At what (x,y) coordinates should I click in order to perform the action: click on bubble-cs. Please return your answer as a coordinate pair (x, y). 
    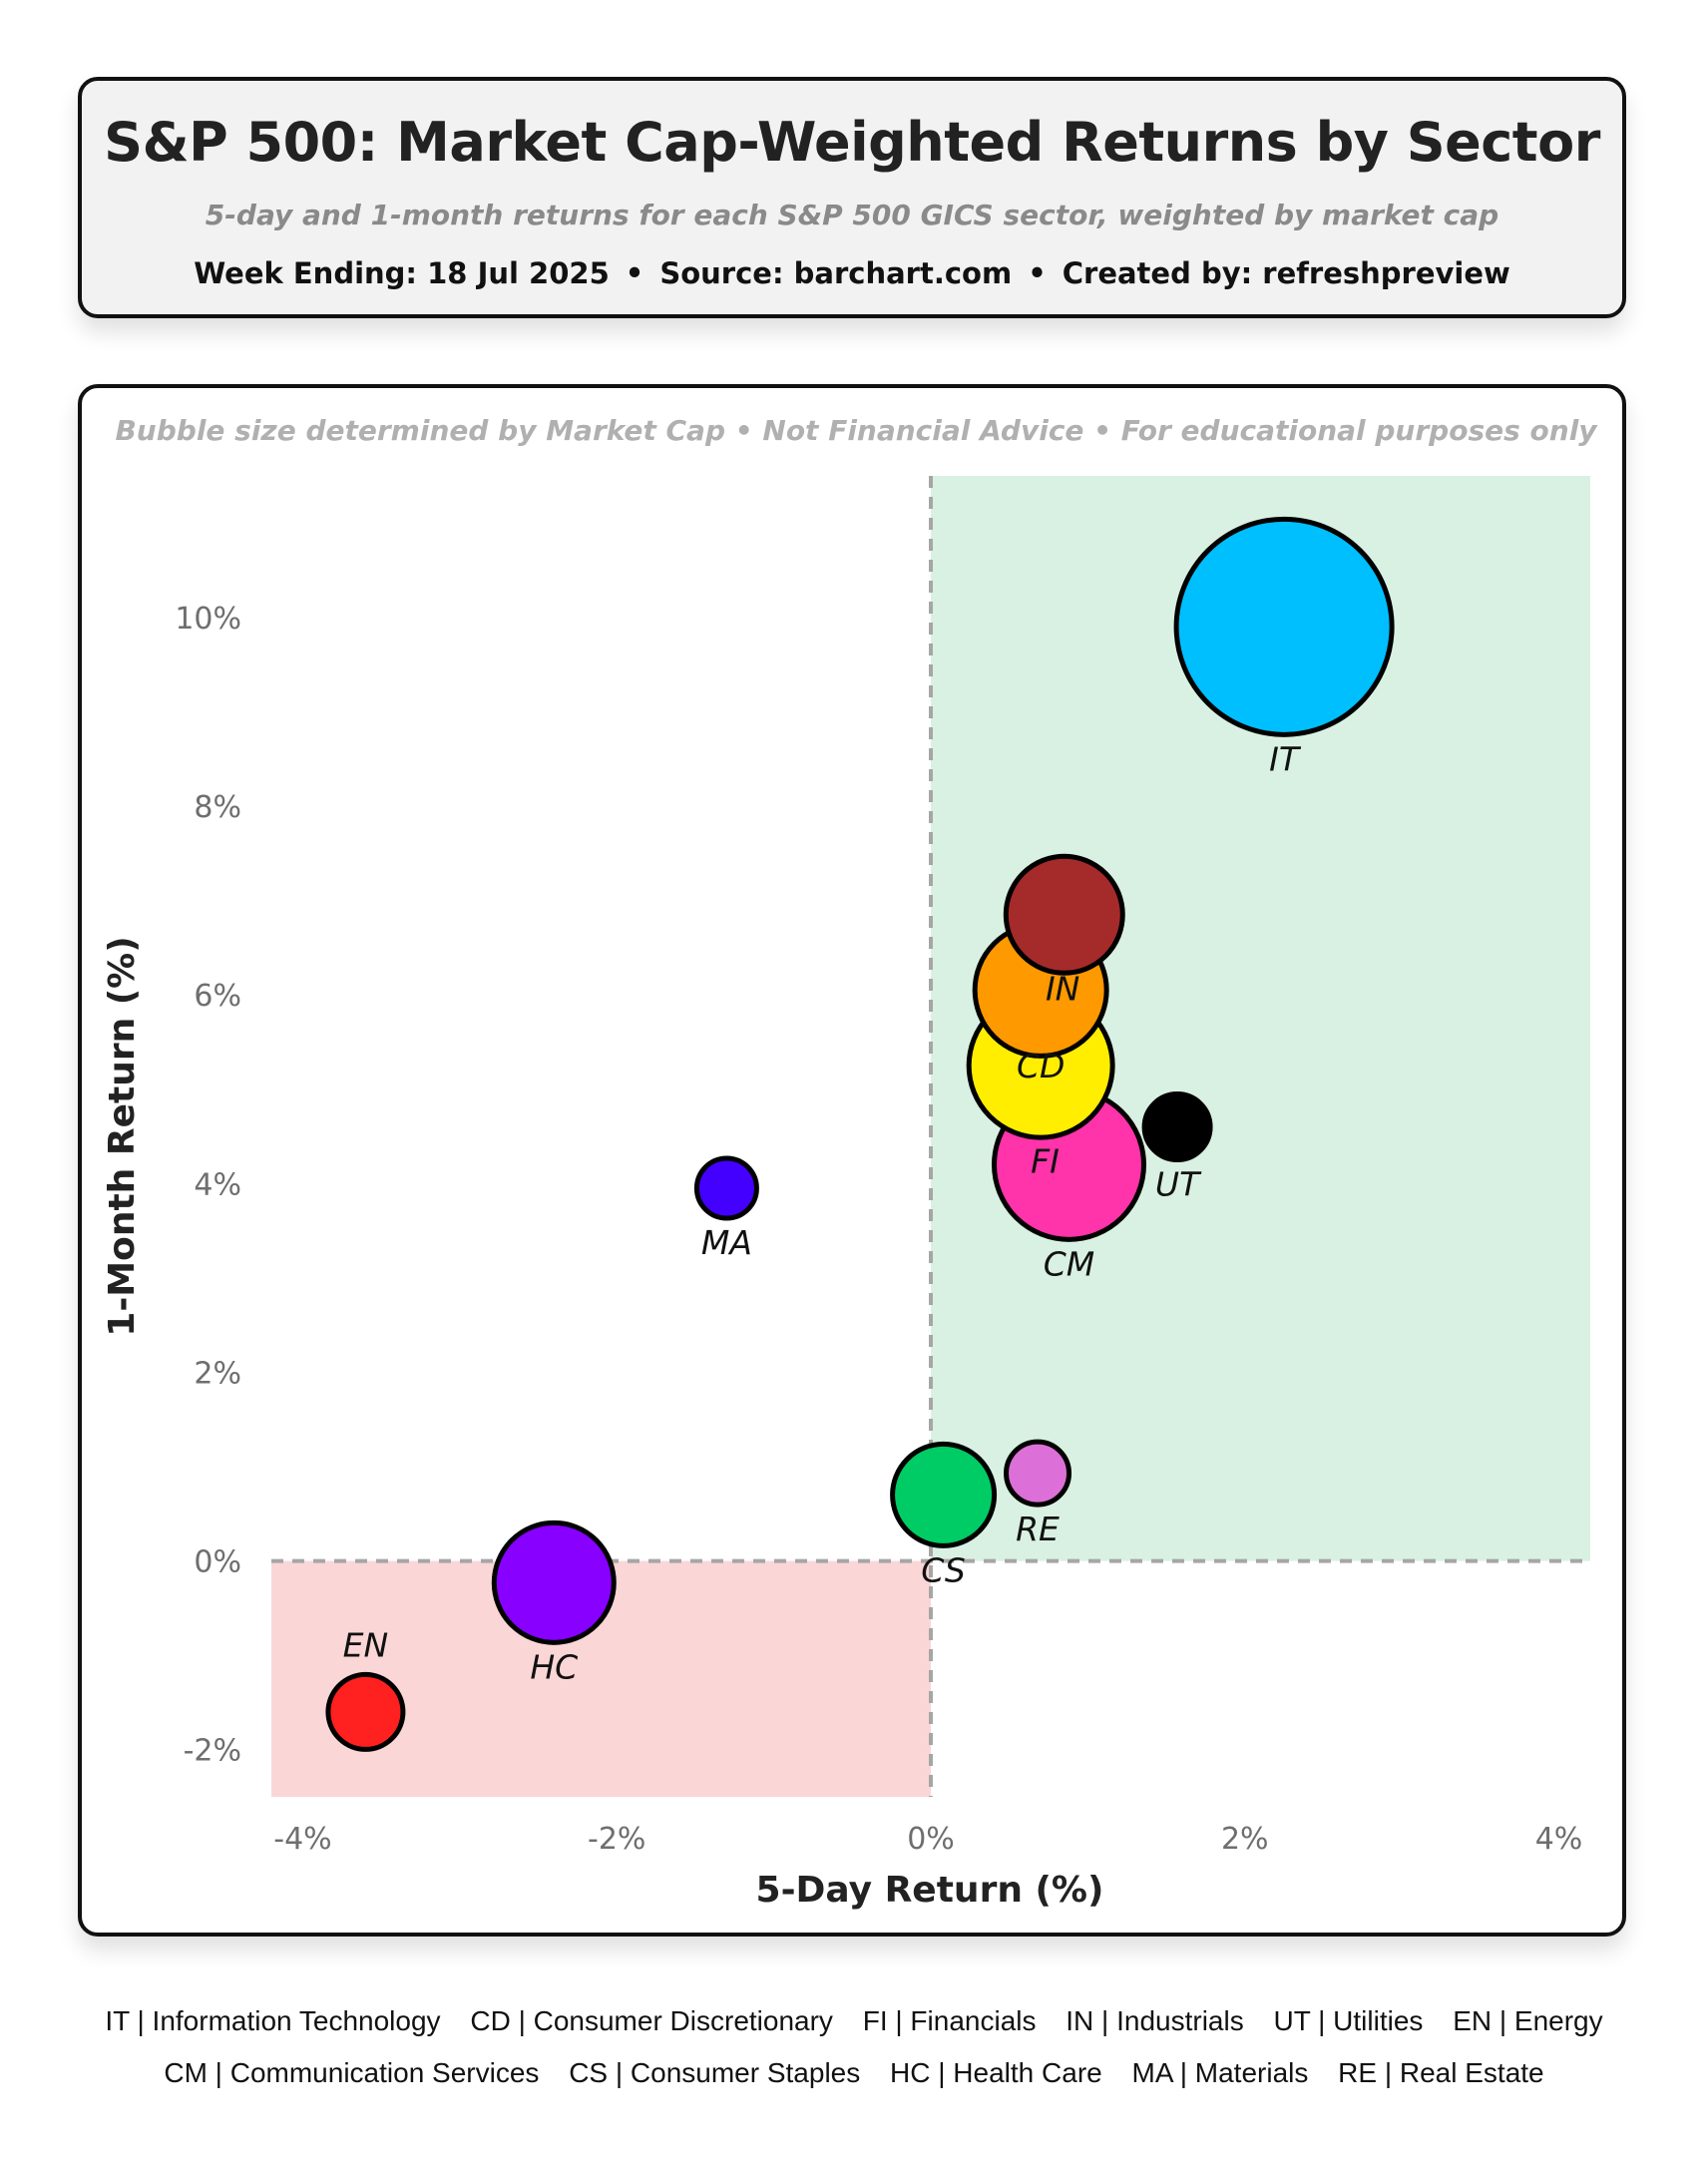
    Looking at the image, I should click on (944, 1494).